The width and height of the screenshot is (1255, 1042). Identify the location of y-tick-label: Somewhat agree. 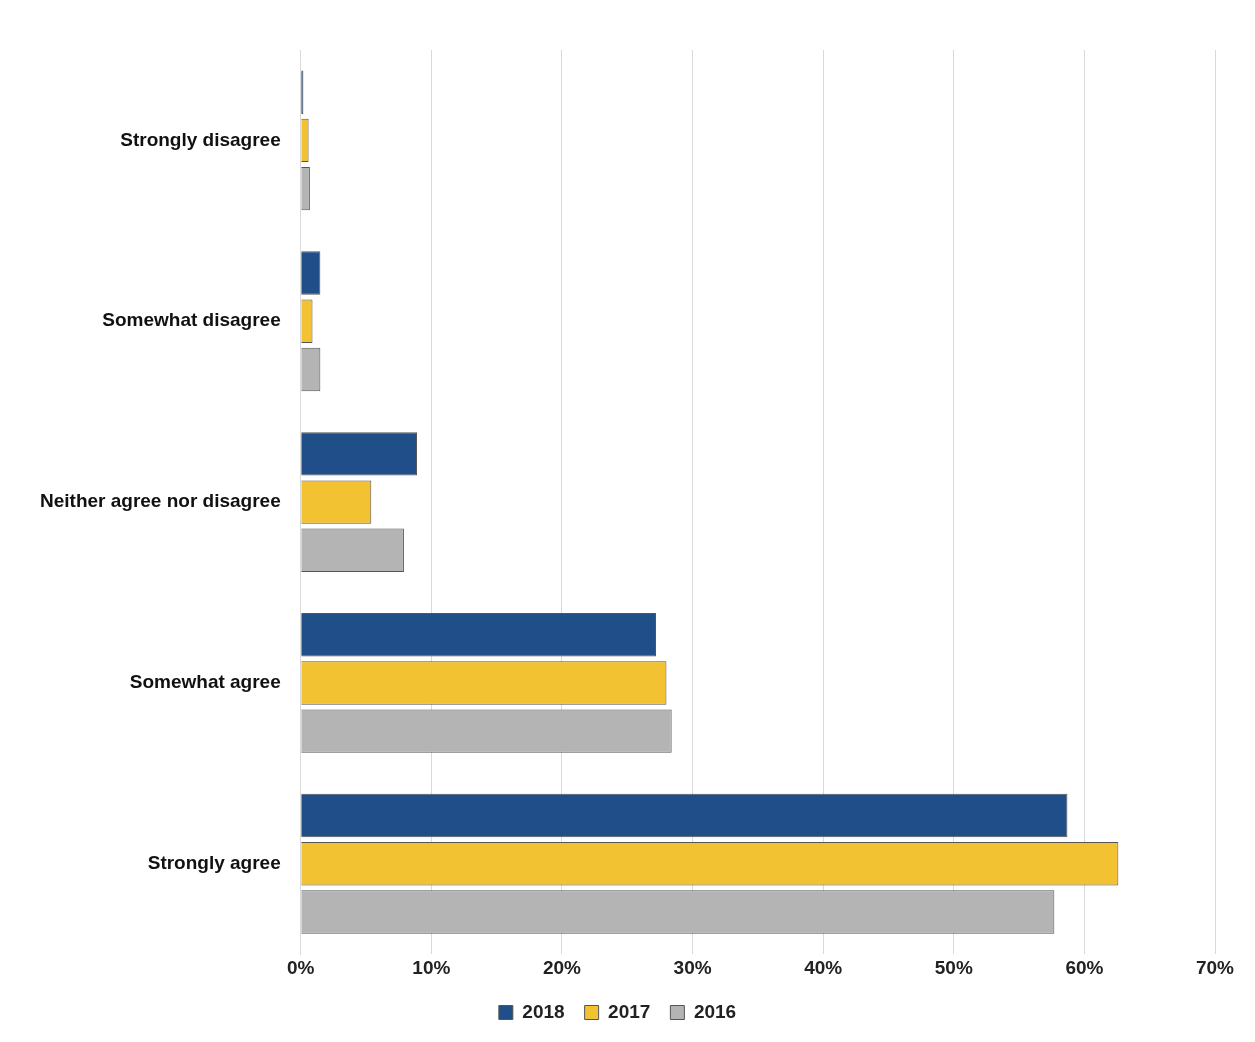
(205, 682).